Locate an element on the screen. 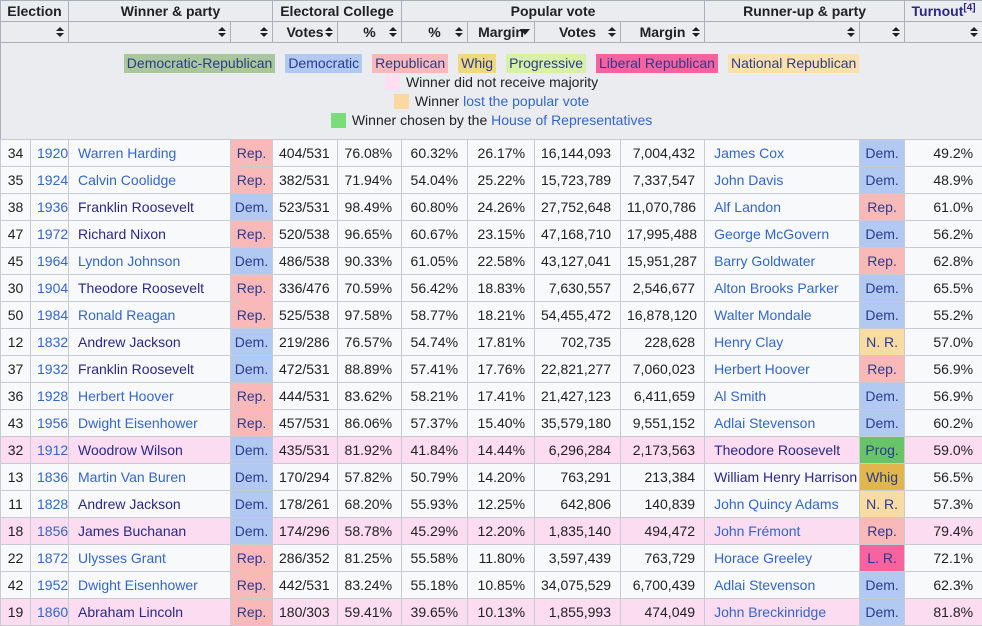  winner-link: James Buchanan is located at coordinates (132, 531).